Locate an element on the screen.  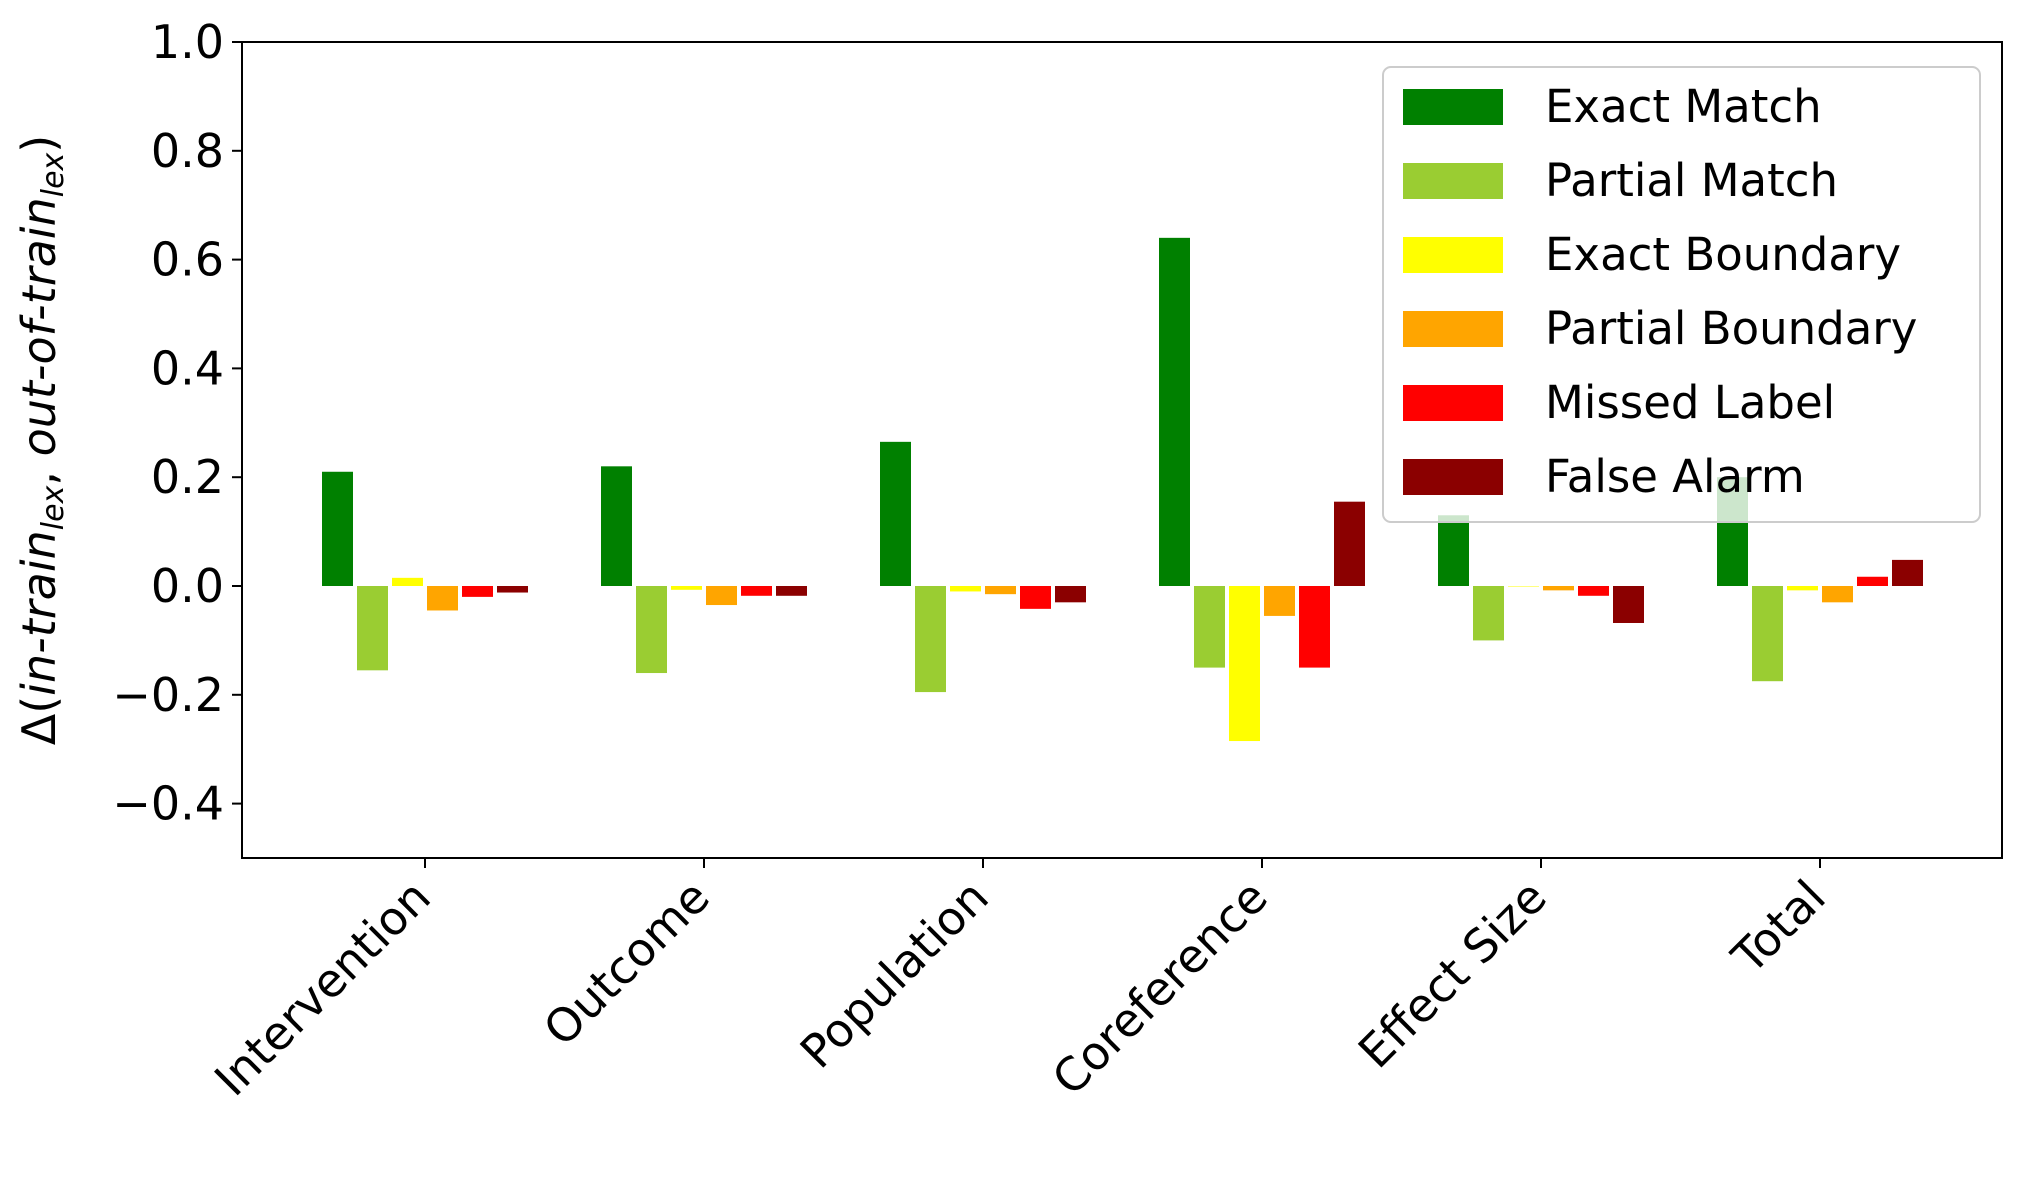
bar-exact-match-effect-size is located at coordinates (1453, 550).